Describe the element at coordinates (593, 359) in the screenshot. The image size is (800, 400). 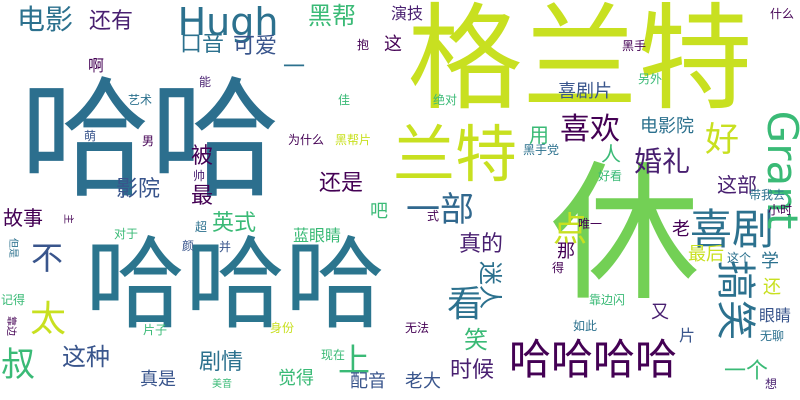
I see `cloud-word: 哈哈哈哈` at that location.